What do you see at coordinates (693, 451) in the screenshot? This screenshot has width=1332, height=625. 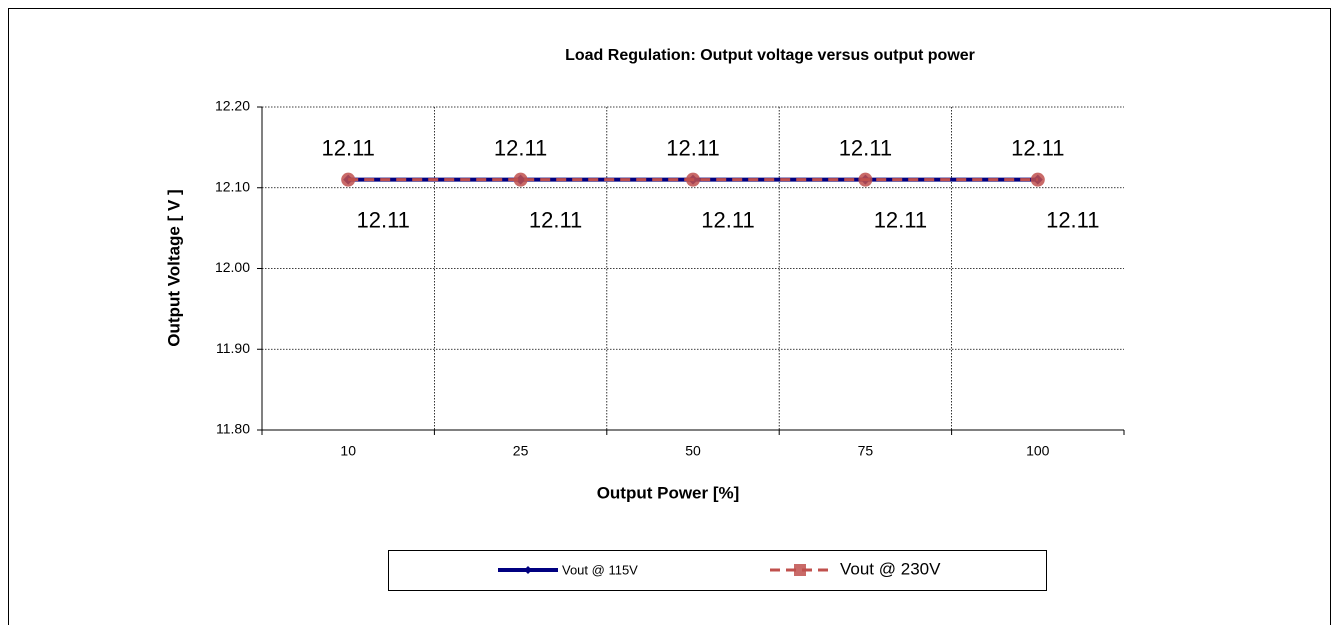 I see `x-tick-label: 50` at bounding box center [693, 451].